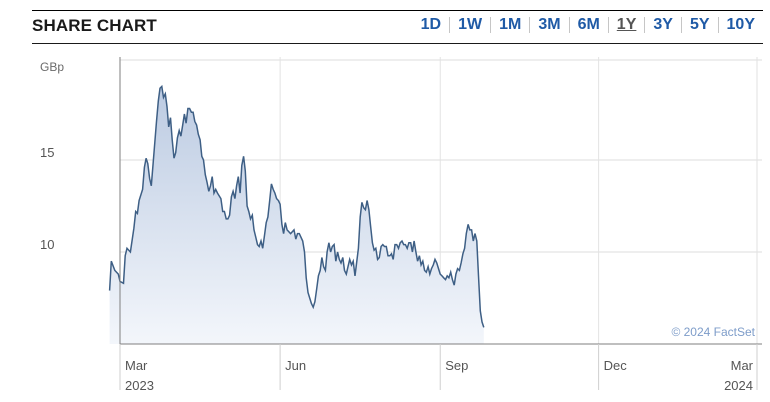 This screenshot has height=402, width=770. Describe the element at coordinates (295, 365) in the screenshot. I see `x-tick-month: Jun` at that location.